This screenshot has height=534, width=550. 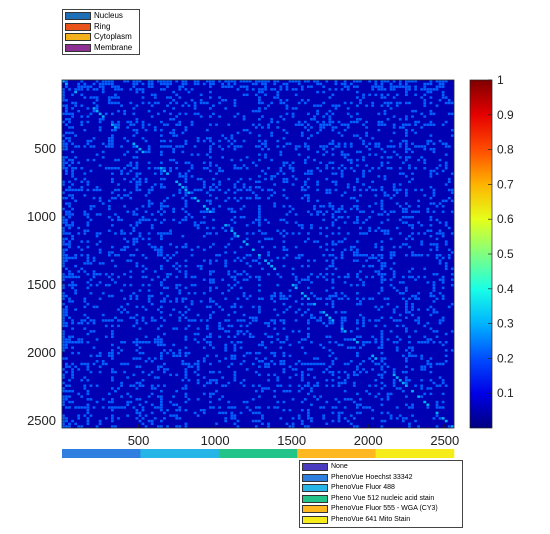 What do you see at coordinates (78, 47) in the screenshot?
I see `legend-swatch` at bounding box center [78, 47].